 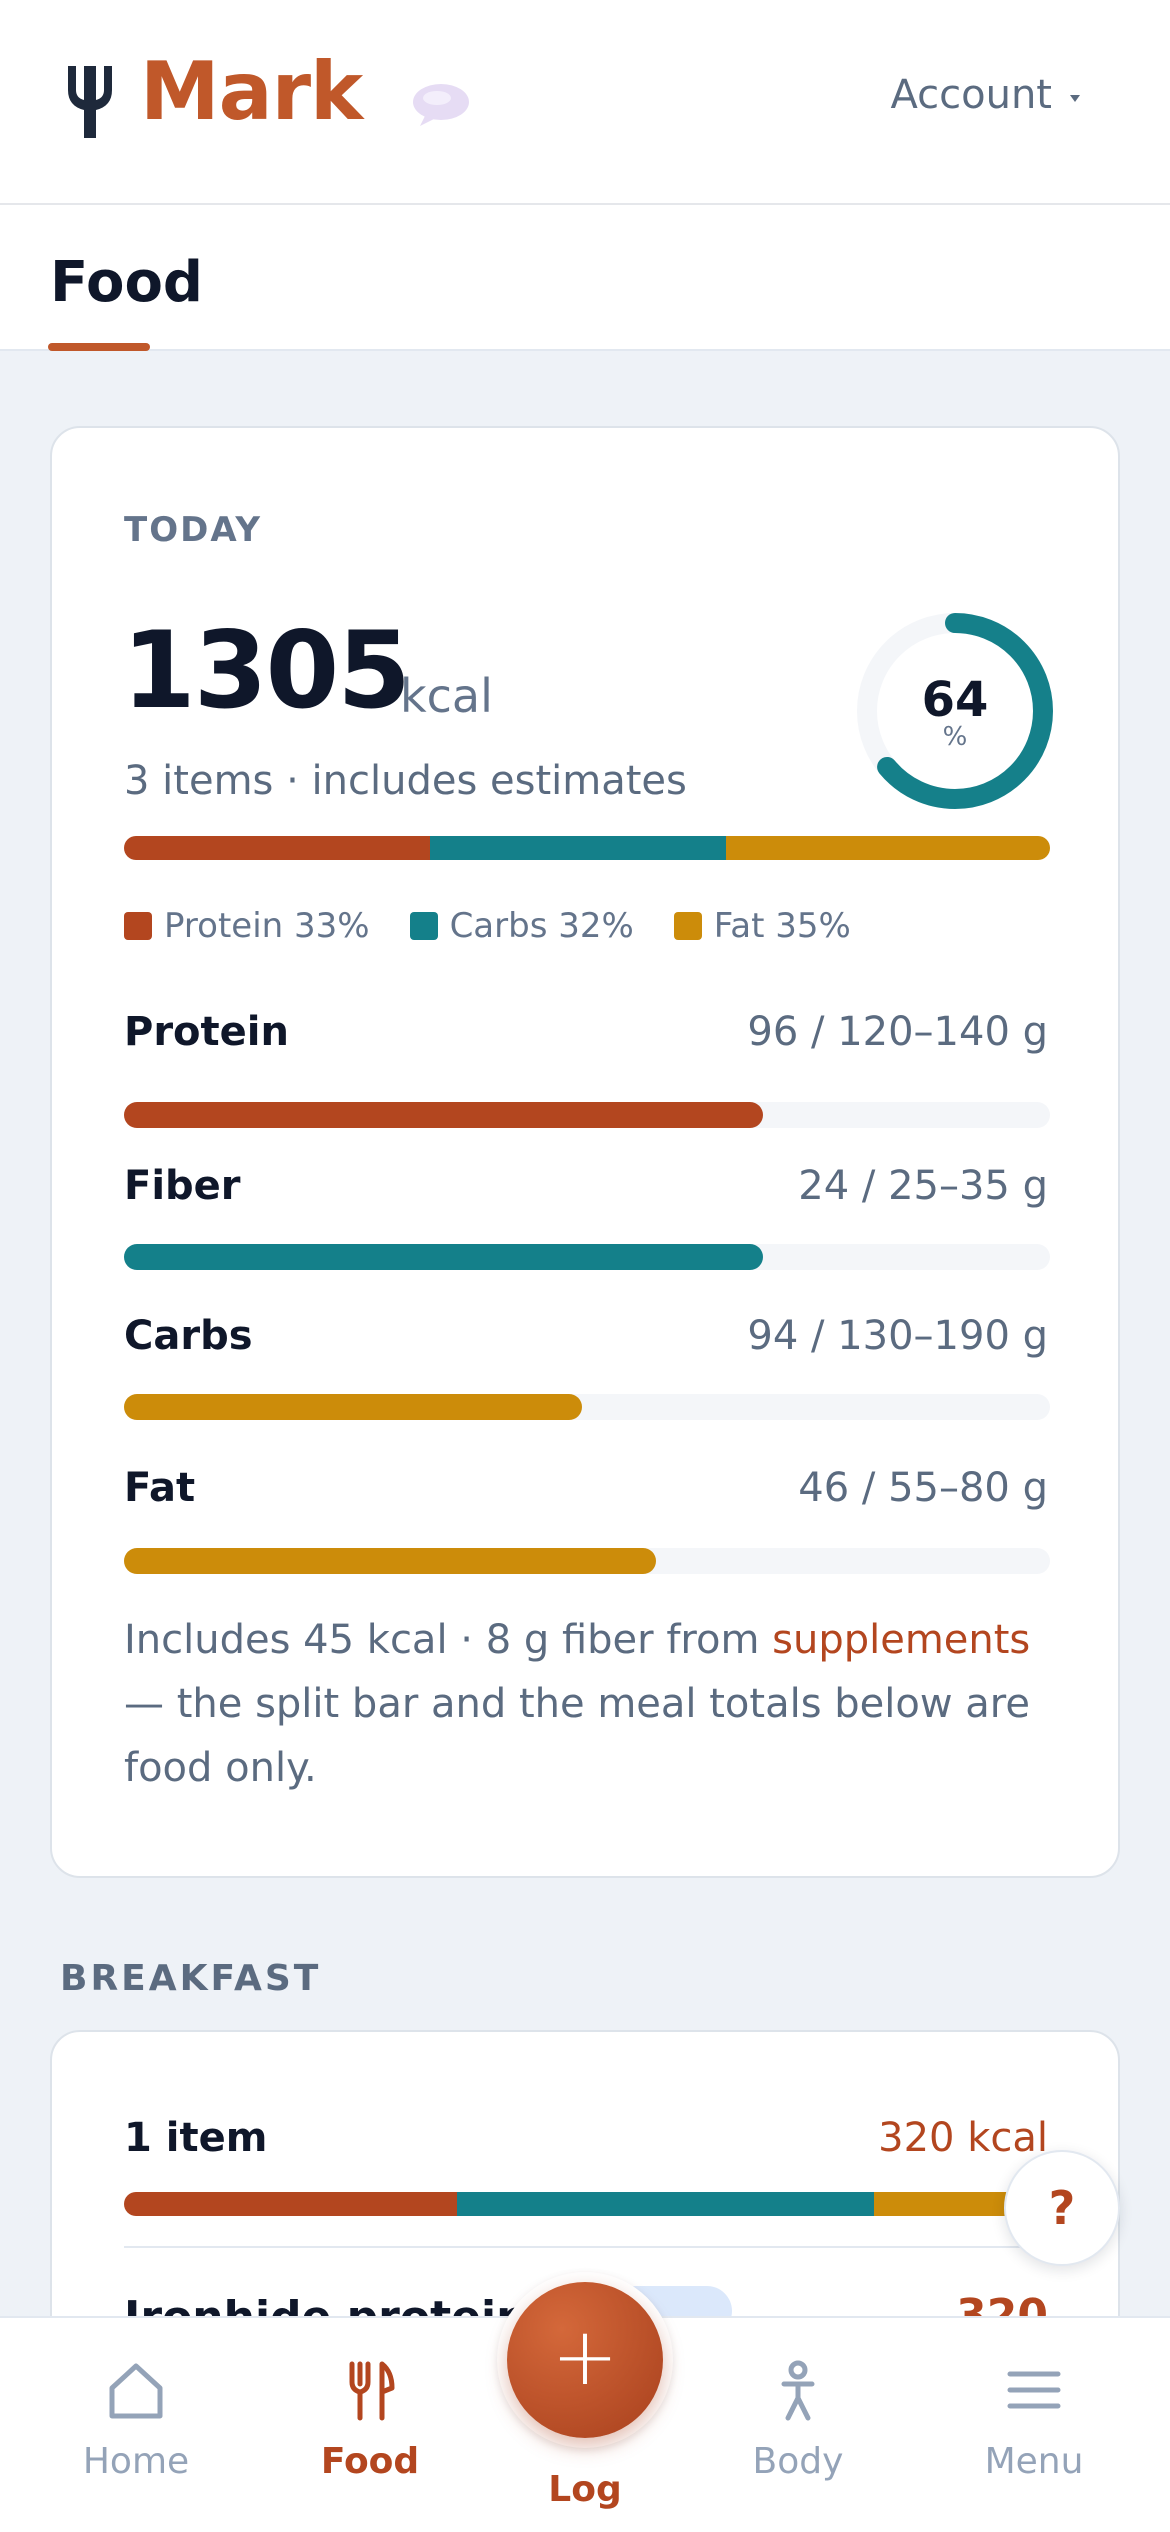 What do you see at coordinates (138, 926) in the screenshot?
I see `protein-swatch` at bounding box center [138, 926].